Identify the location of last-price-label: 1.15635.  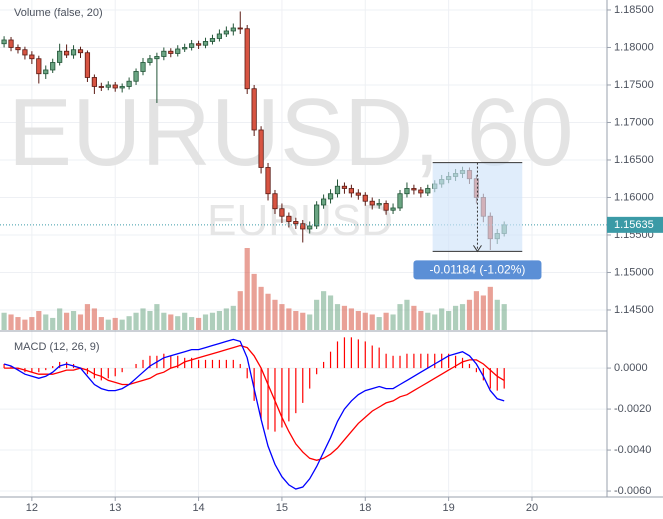
(634, 225).